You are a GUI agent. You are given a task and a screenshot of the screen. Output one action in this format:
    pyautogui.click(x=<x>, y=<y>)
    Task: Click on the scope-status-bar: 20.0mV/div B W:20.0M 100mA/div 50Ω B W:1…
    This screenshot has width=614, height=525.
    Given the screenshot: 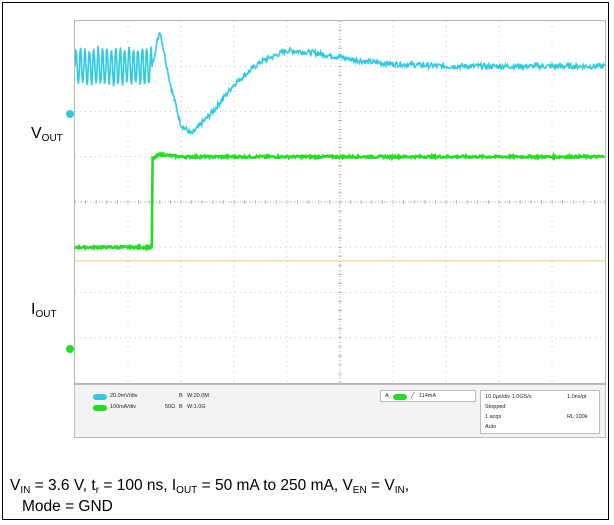 What is the action you would take?
    pyautogui.click(x=340, y=411)
    